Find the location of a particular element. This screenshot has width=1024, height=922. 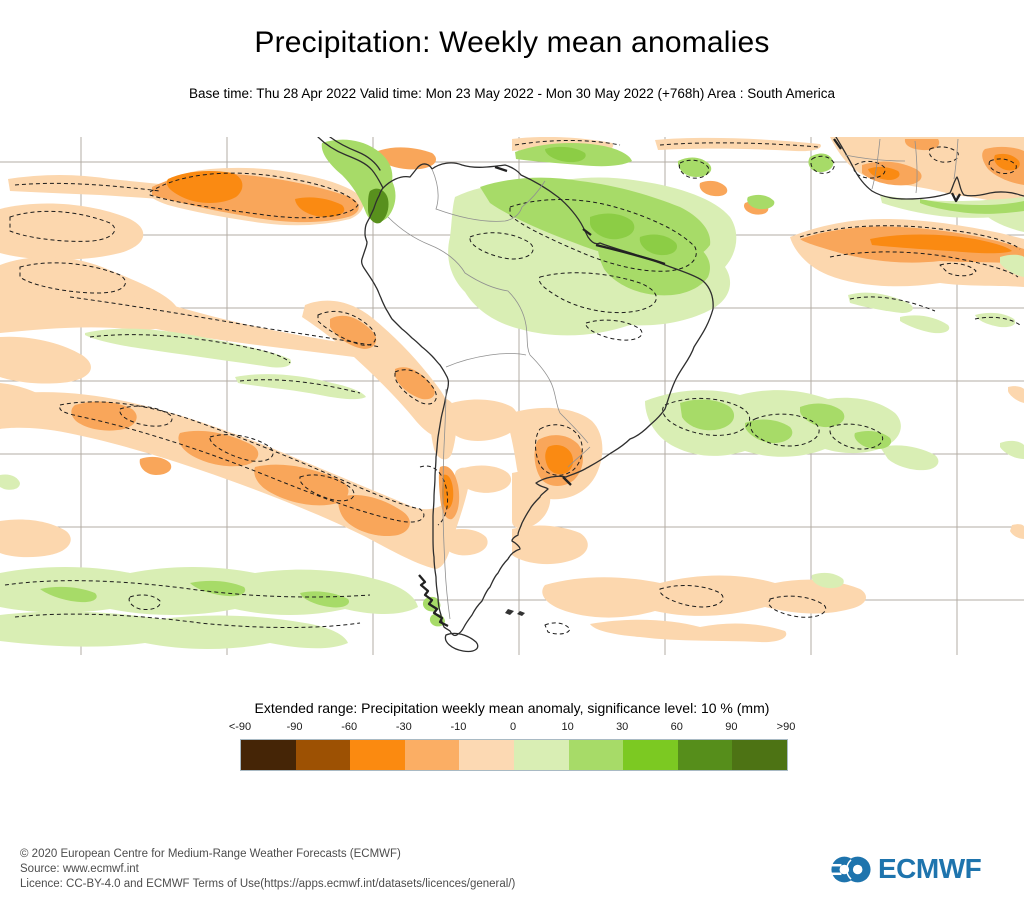

legend-tick: -90 is located at coordinates (294, 727).